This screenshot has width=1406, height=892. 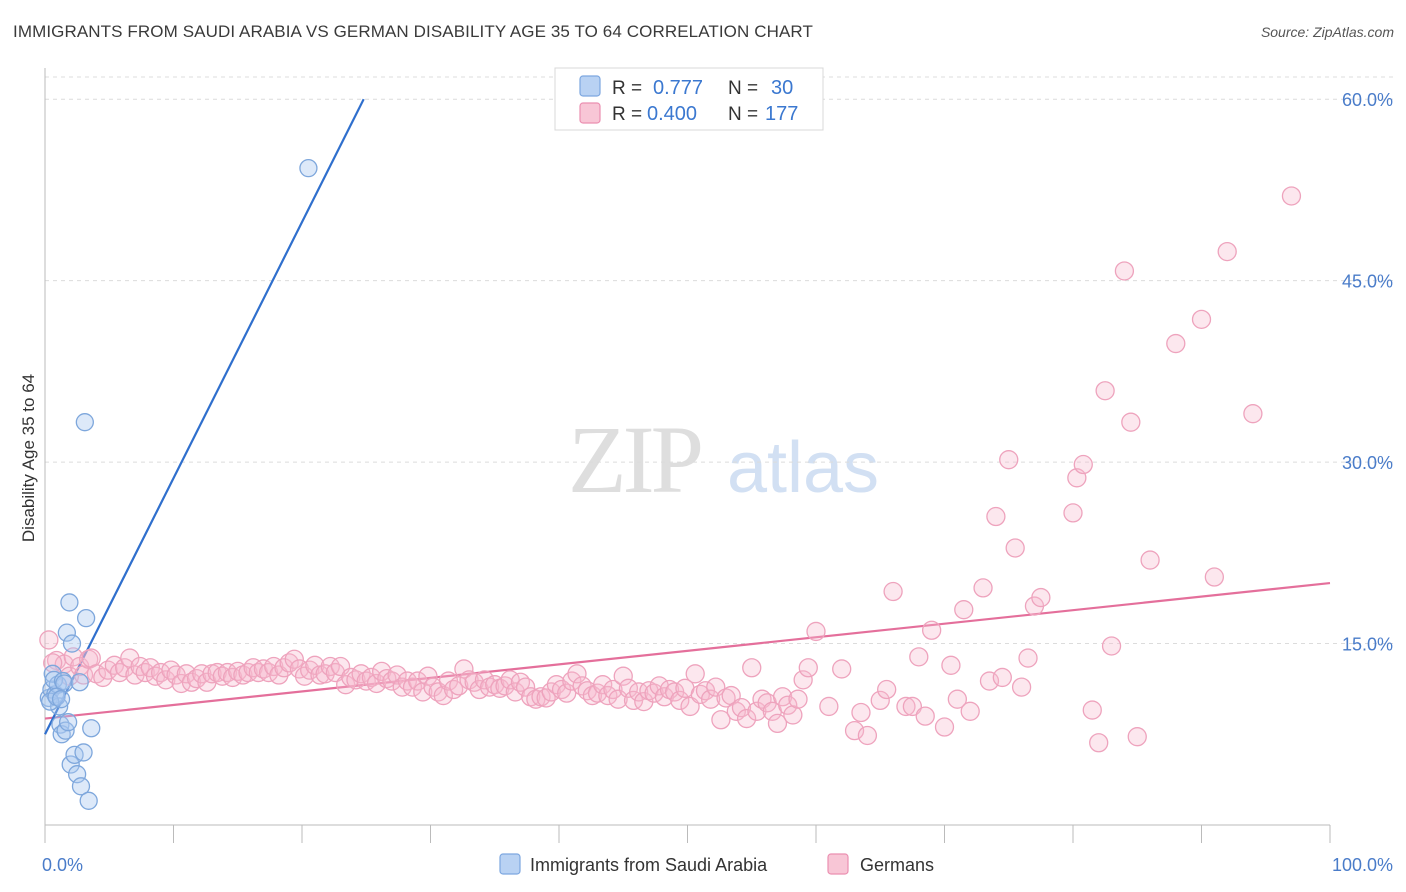 What do you see at coordinates (743, 88) in the screenshot?
I see `legend-n-label-1: N =` at bounding box center [743, 88].